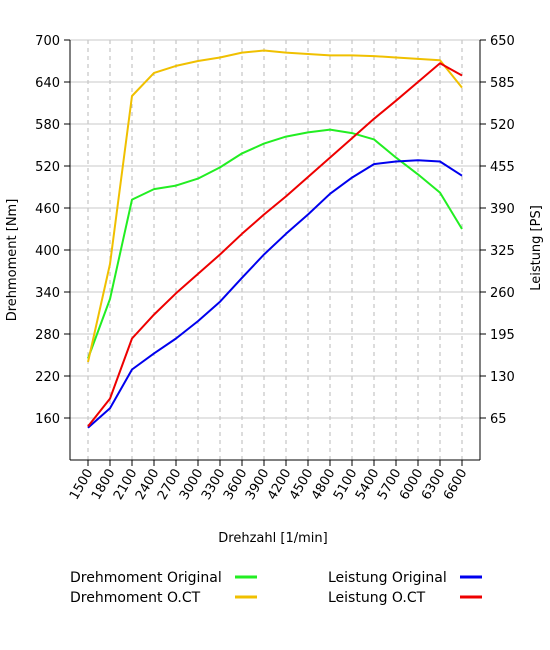  What do you see at coordinates (502, 41) in the screenshot?
I see `right-tick-label: 650` at bounding box center [502, 41].